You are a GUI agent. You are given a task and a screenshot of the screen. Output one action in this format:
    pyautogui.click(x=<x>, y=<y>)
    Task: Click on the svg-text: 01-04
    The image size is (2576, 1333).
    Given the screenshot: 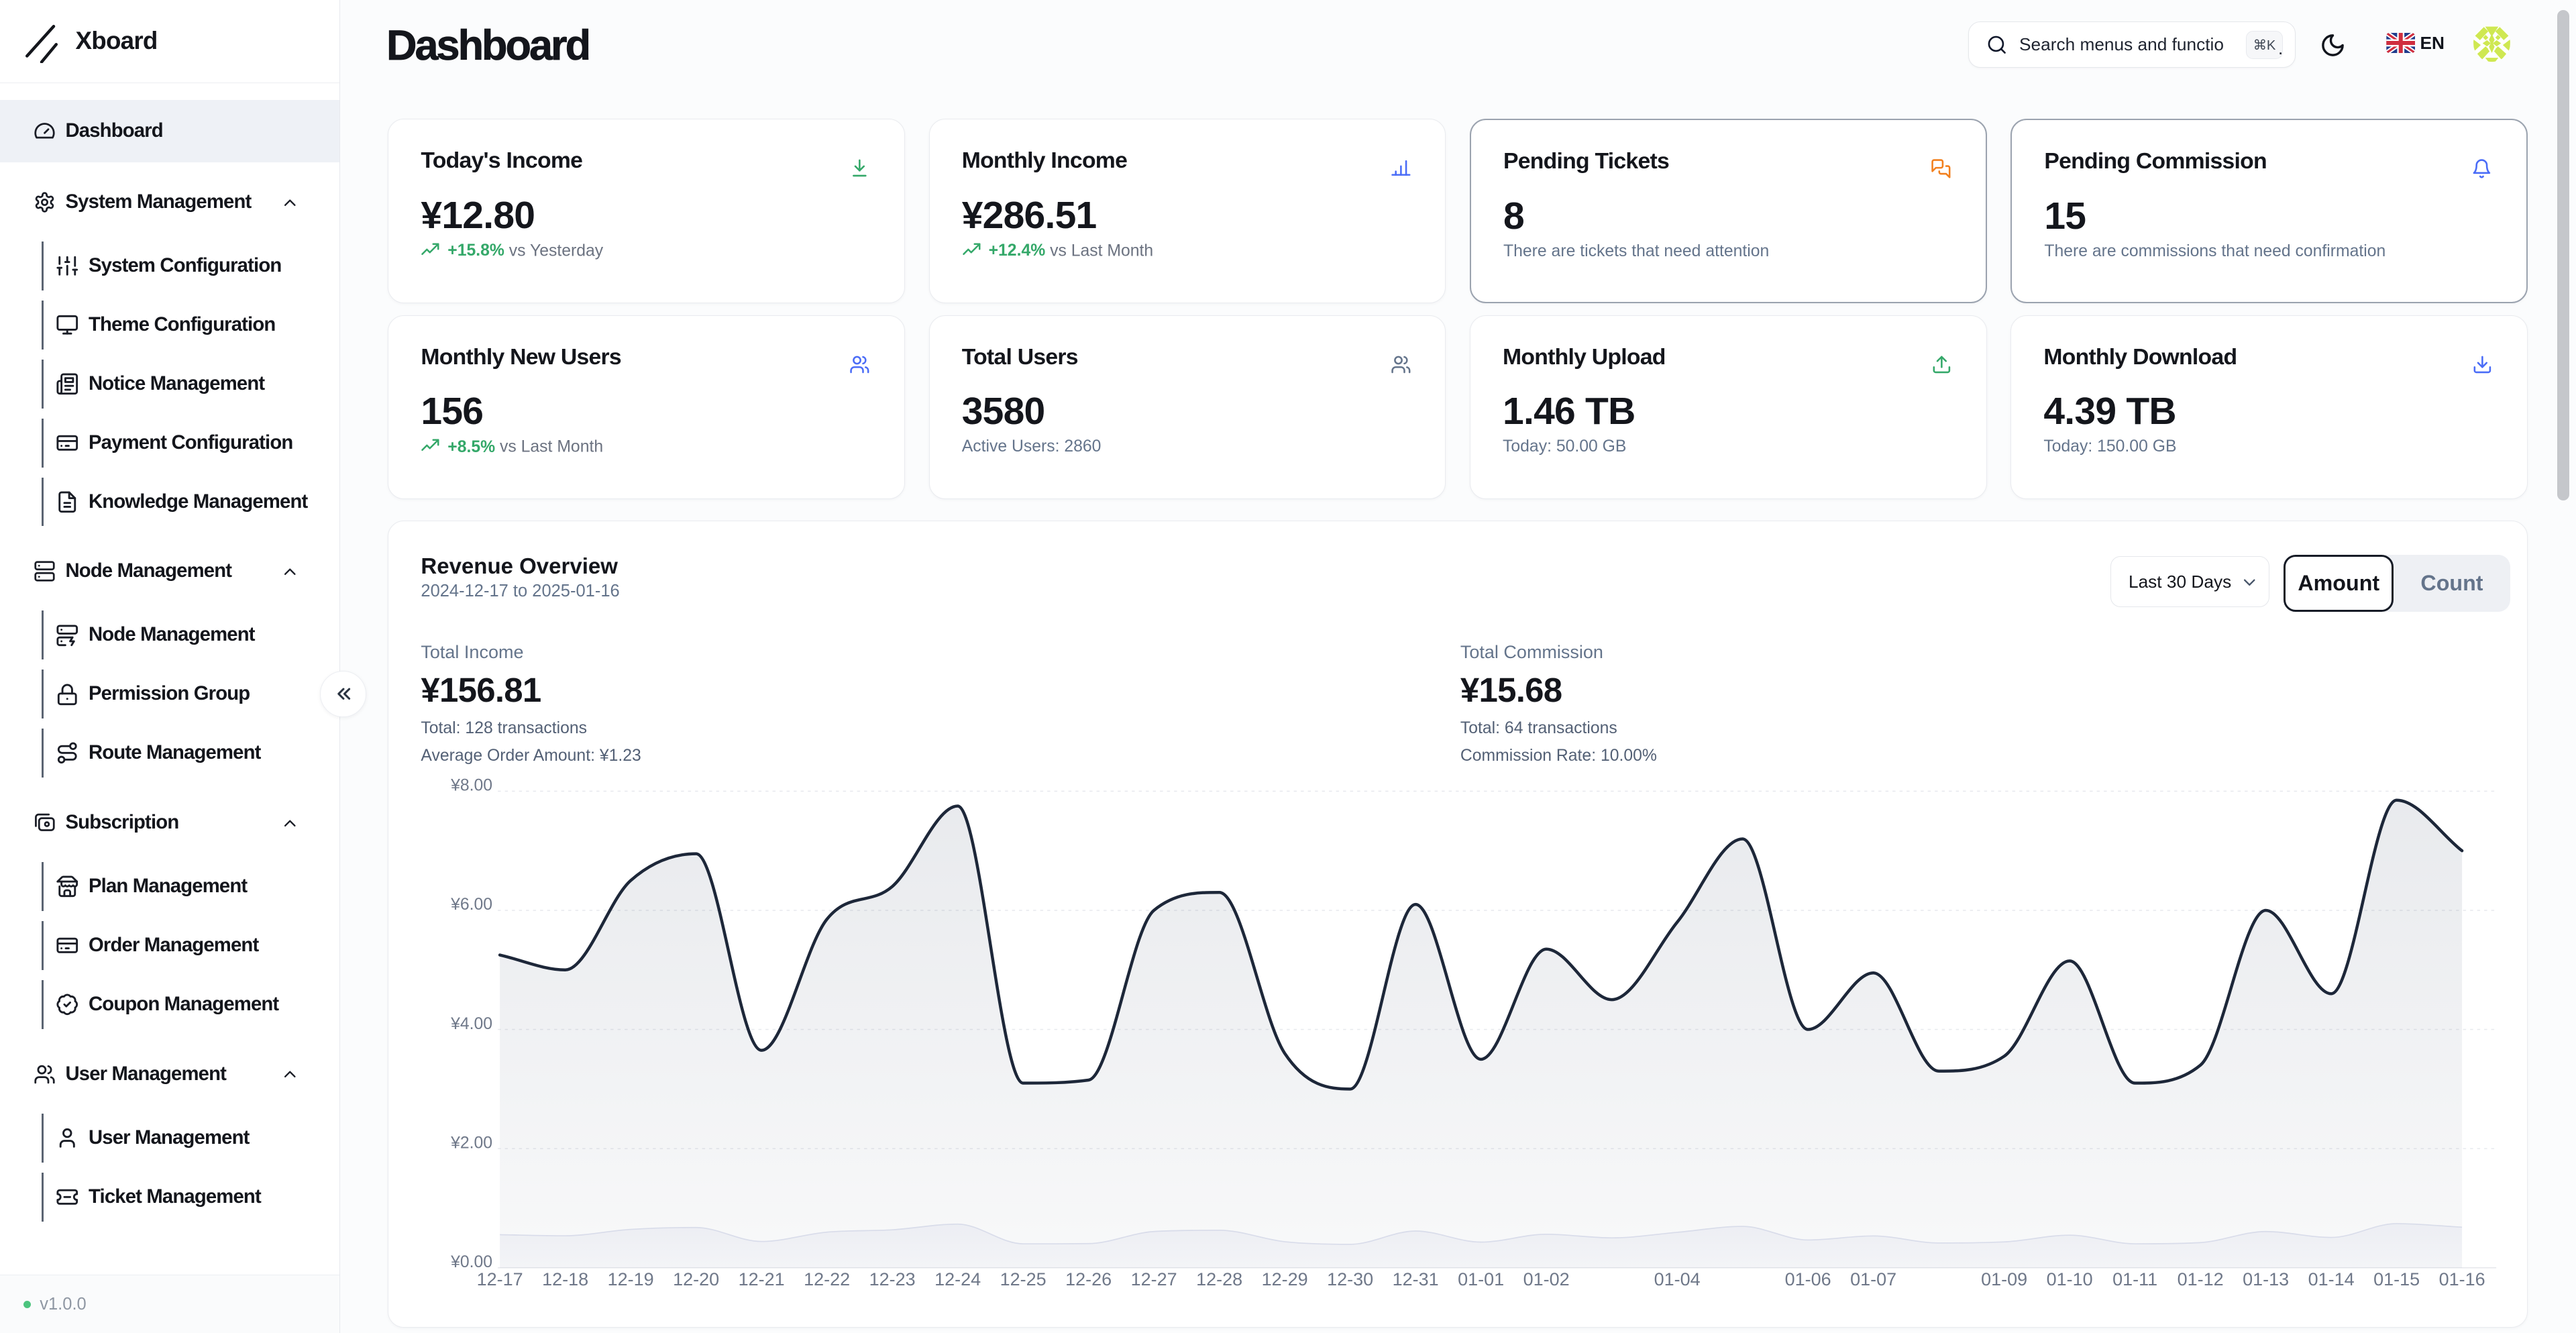 What is the action you would take?
    pyautogui.click(x=1677, y=1279)
    